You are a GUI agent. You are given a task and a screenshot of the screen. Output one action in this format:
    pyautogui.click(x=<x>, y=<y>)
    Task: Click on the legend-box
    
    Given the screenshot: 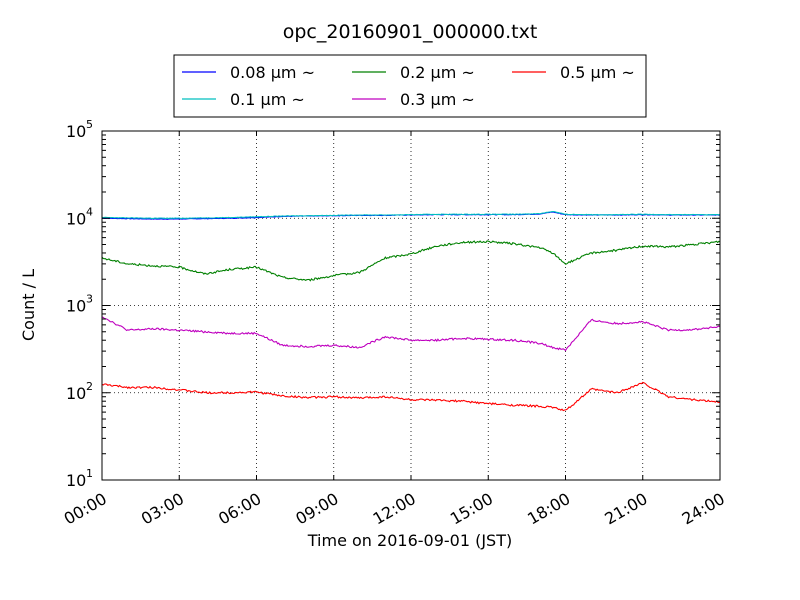 What is the action you would take?
    pyautogui.click(x=410, y=86)
    